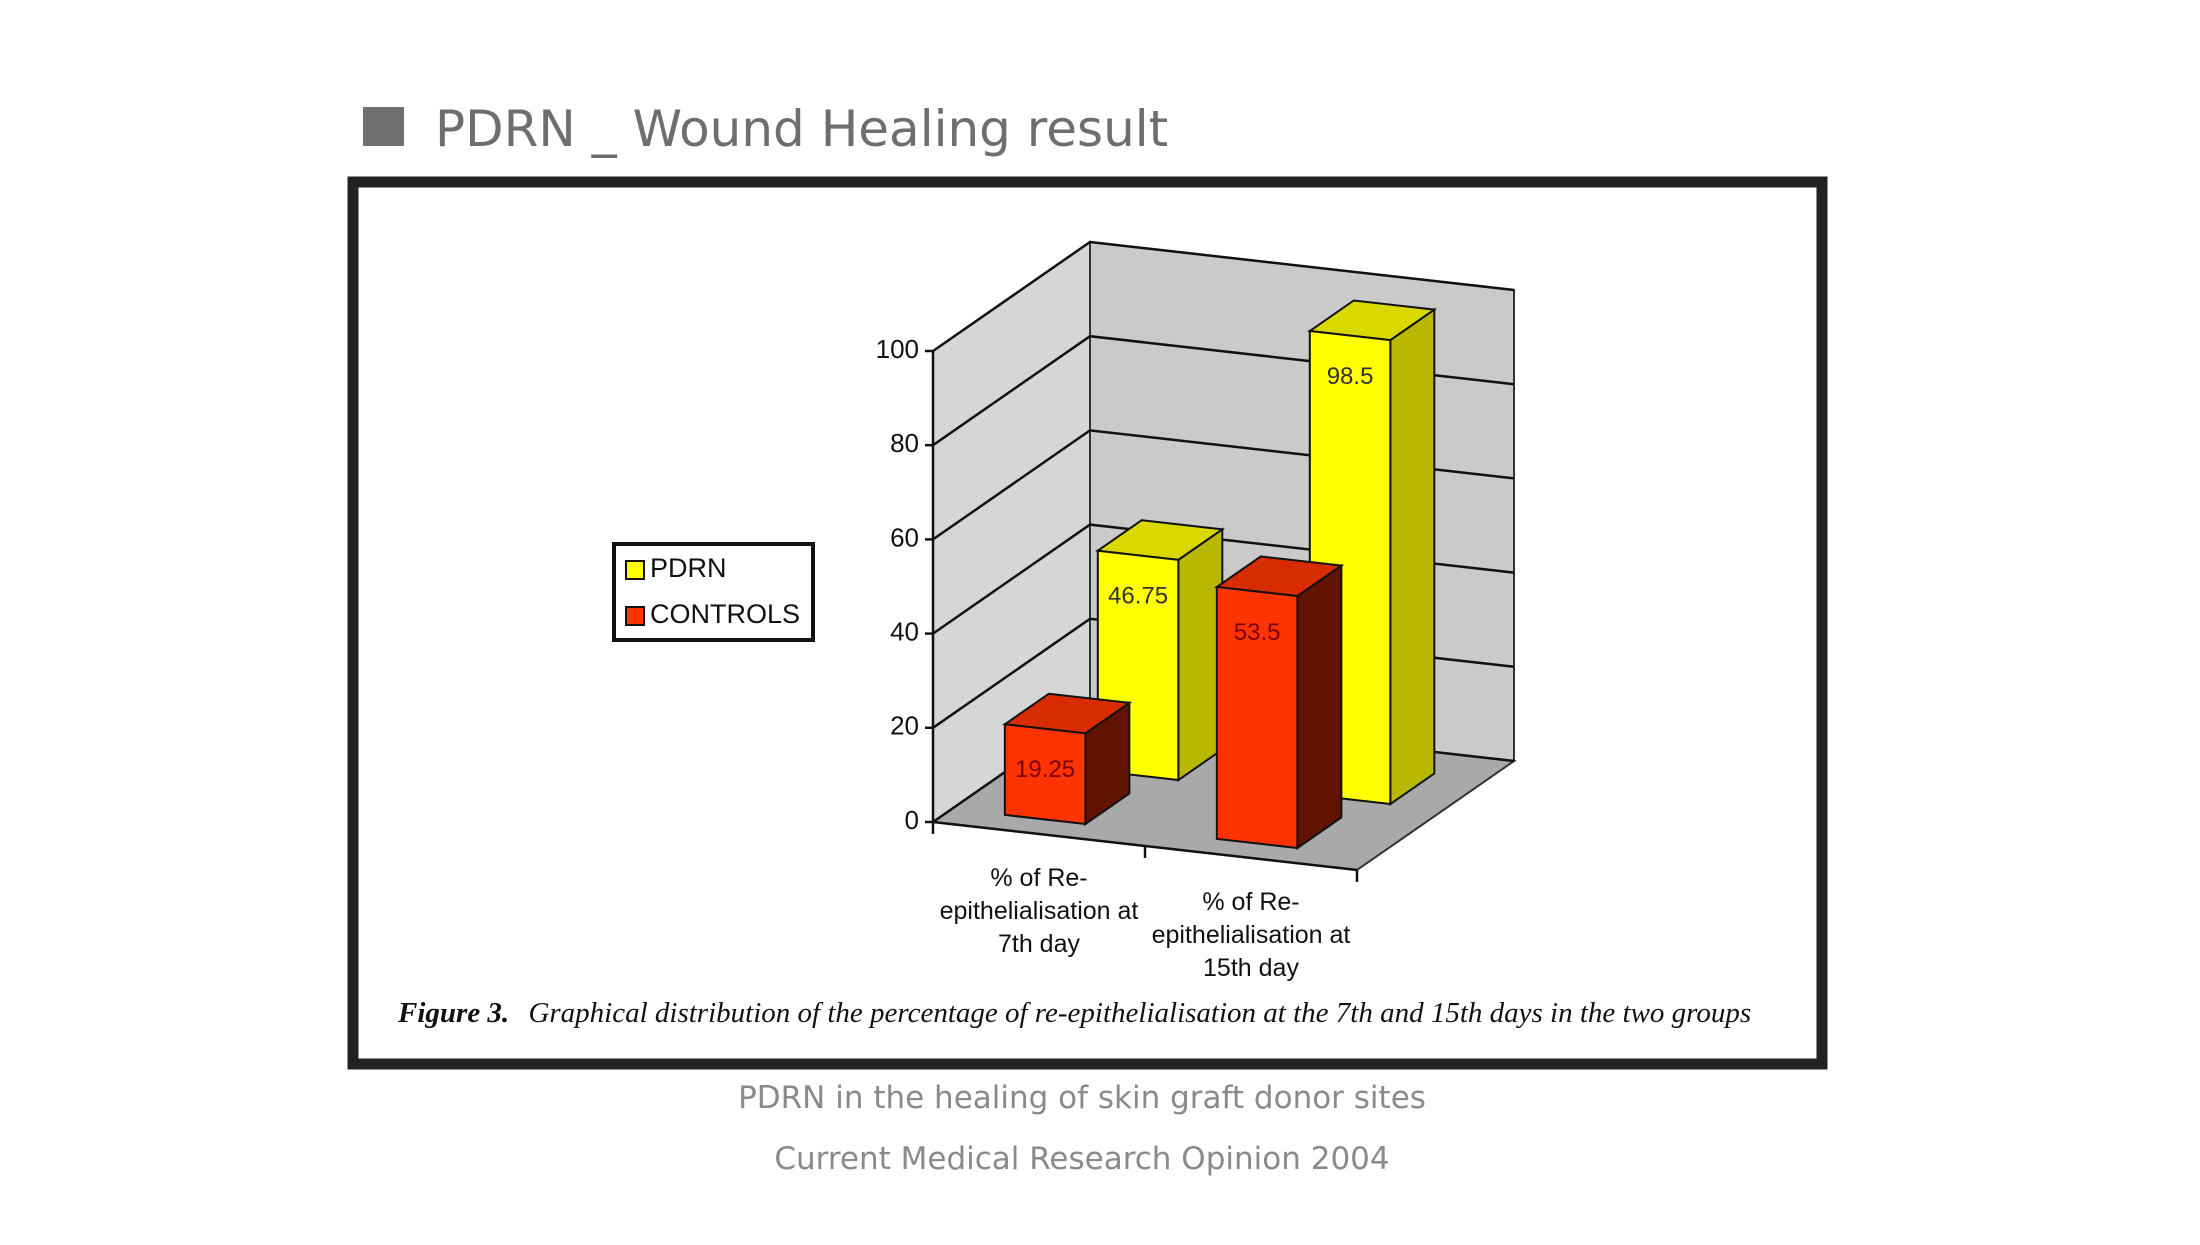  Describe the element at coordinates (912, 820) in the screenshot. I see `y-tick-label: 0` at that location.